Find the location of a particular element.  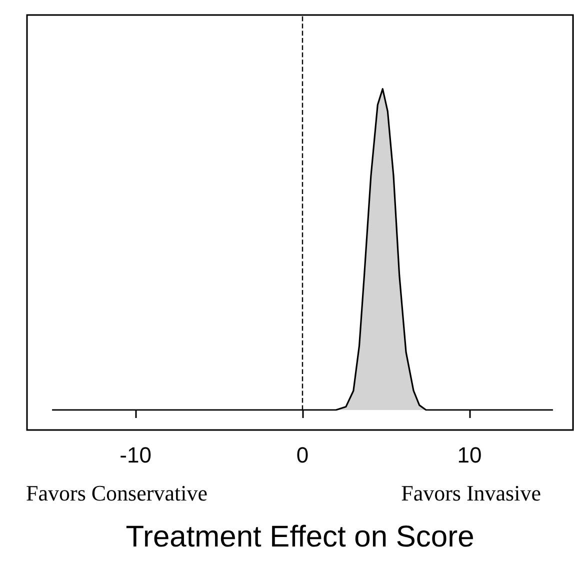

x-axis-title: Treatment Effect on Score is located at coordinates (300, 537).